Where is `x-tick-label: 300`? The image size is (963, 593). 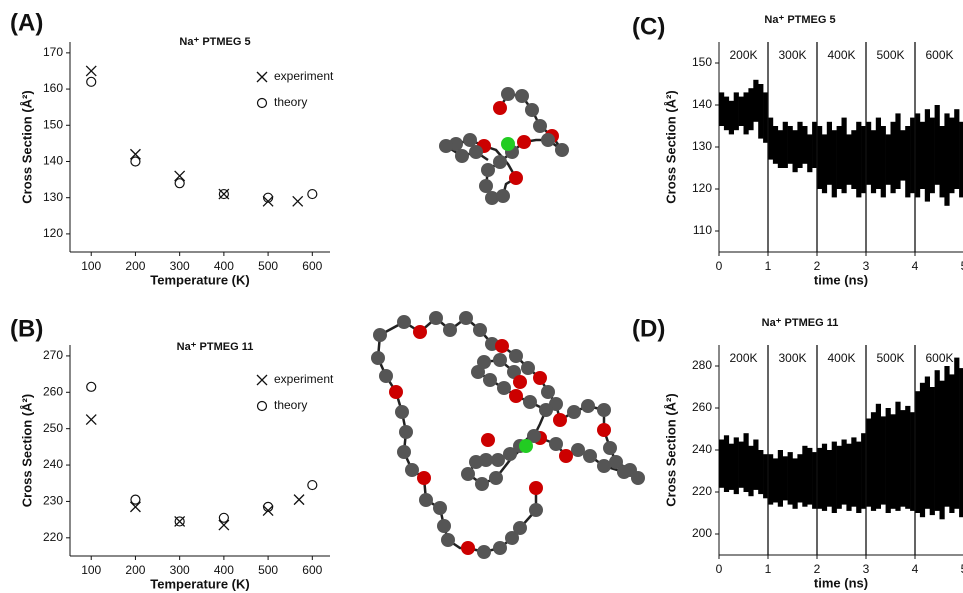
x-tick-label: 300 is located at coordinates (180, 266).